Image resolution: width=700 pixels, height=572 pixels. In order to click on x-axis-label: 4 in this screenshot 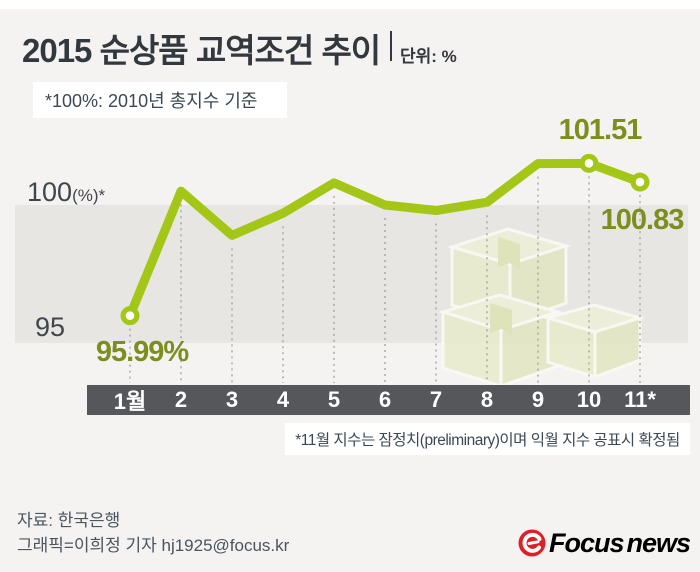, I will do `click(283, 399)`.